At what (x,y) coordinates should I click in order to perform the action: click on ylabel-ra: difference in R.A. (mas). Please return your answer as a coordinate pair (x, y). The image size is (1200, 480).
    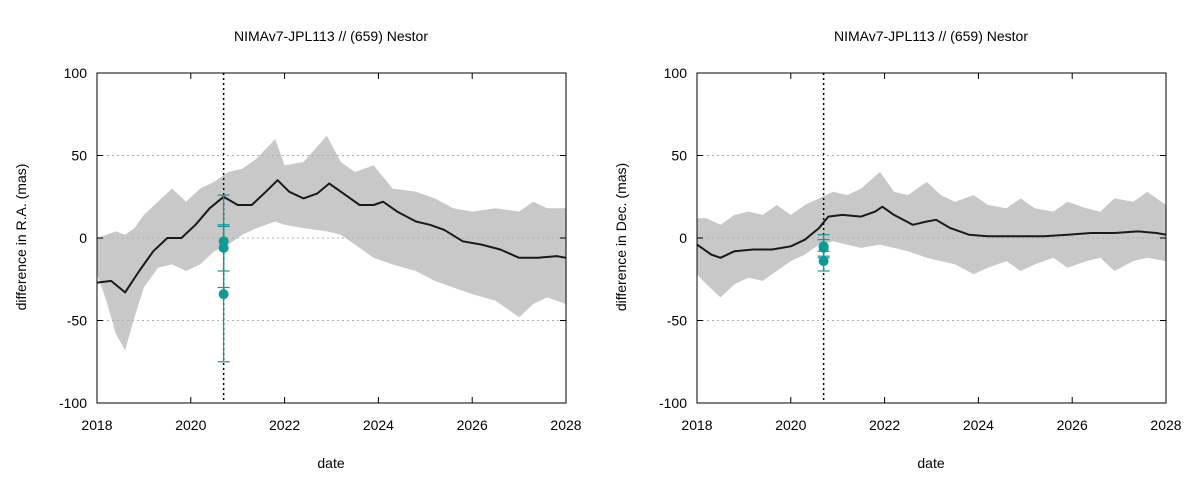
    Looking at the image, I should click on (21, 237).